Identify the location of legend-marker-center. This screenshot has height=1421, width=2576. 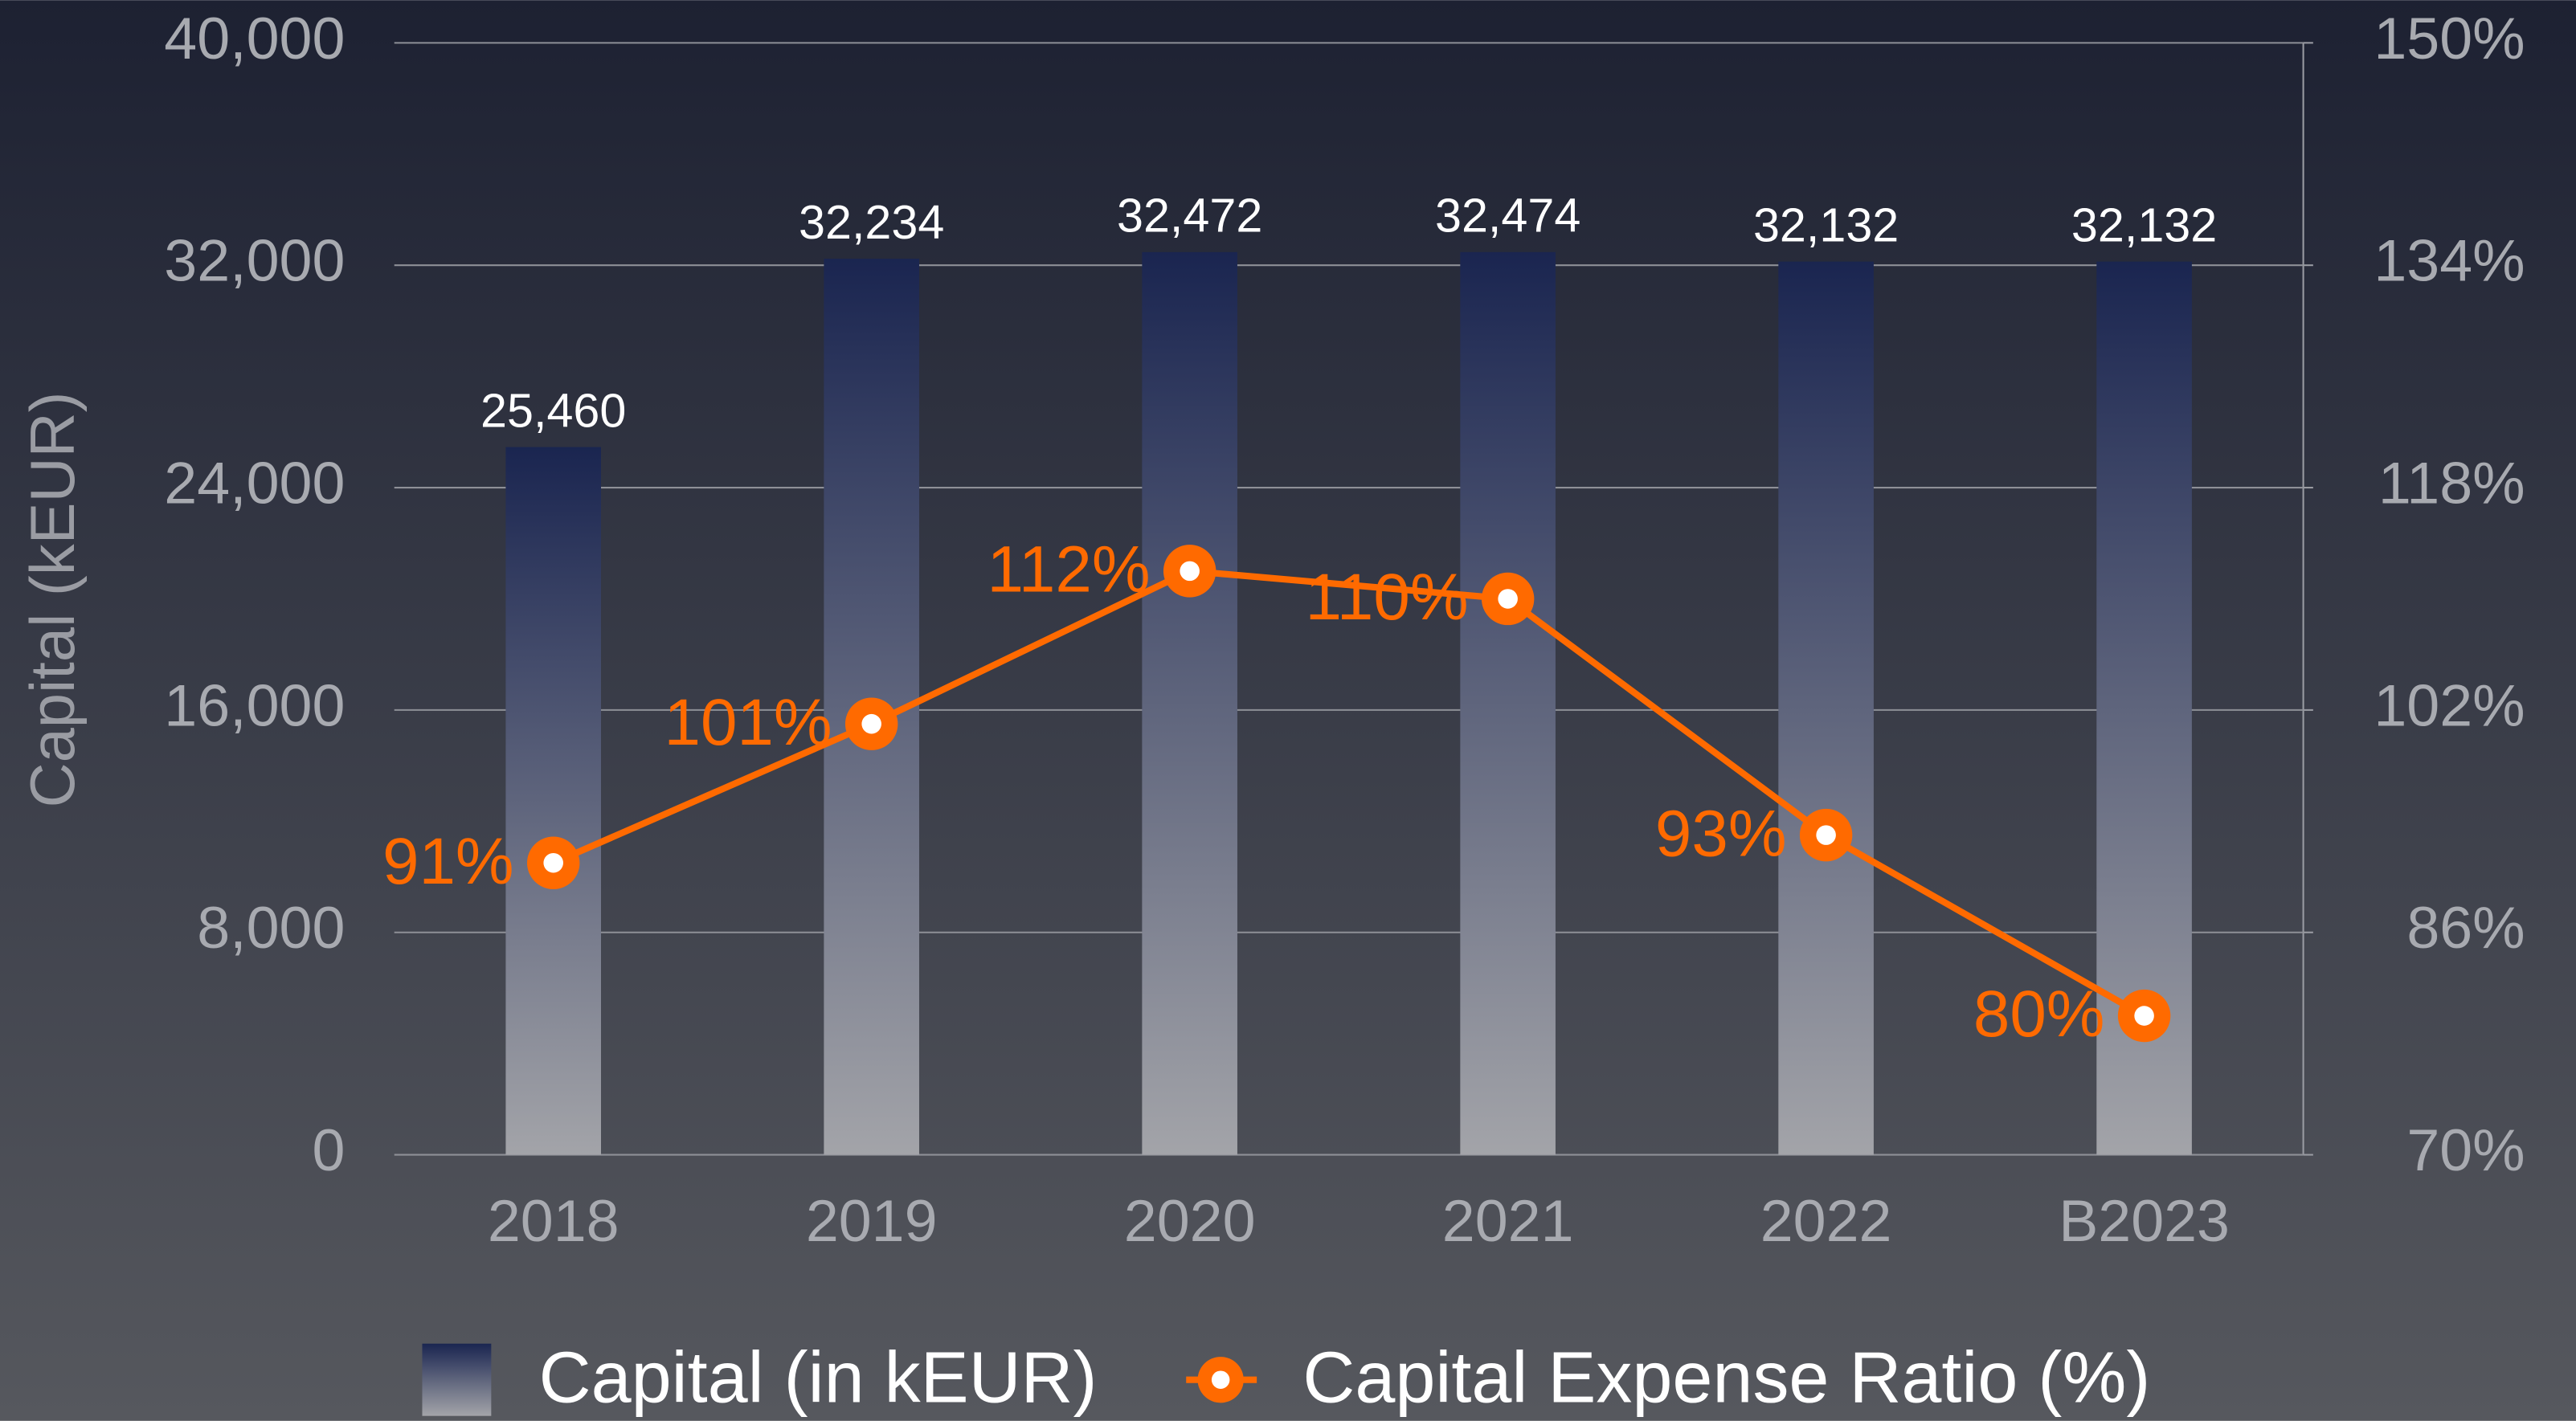
(1220, 1379).